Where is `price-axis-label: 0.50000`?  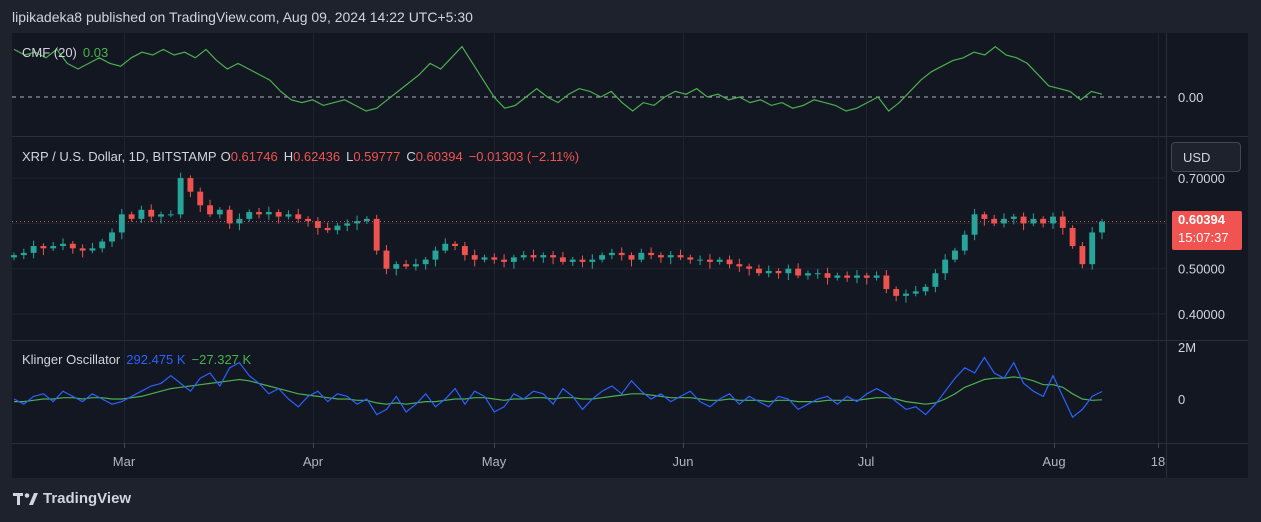 price-axis-label: 0.50000 is located at coordinates (1201, 269).